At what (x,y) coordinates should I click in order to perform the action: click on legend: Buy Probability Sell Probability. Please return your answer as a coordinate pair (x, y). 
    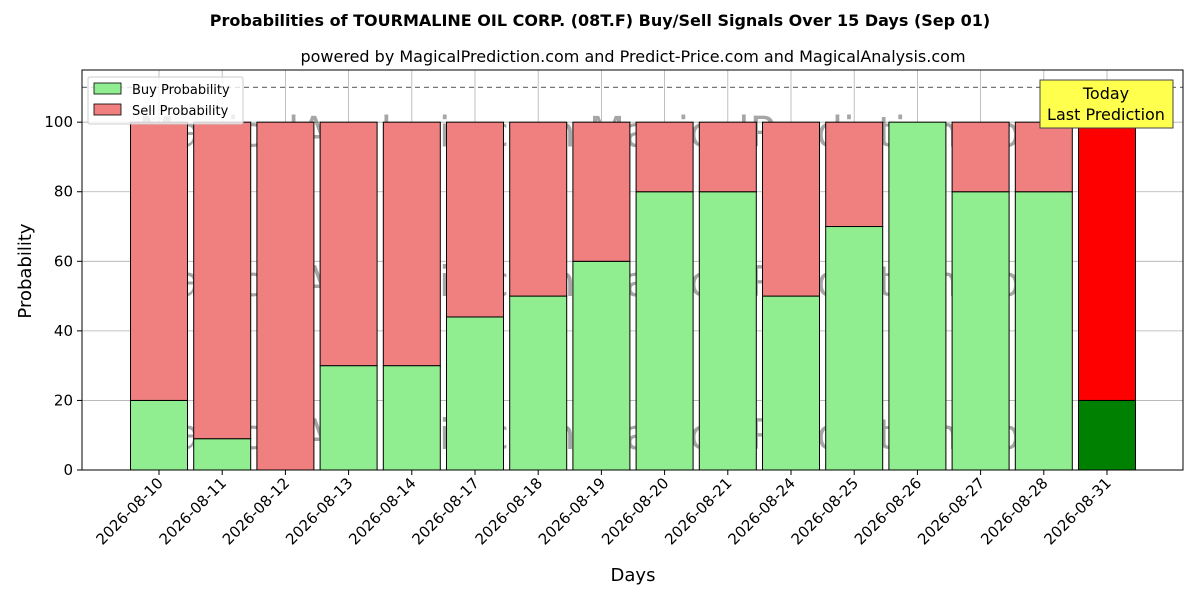
    Looking at the image, I should click on (165, 100).